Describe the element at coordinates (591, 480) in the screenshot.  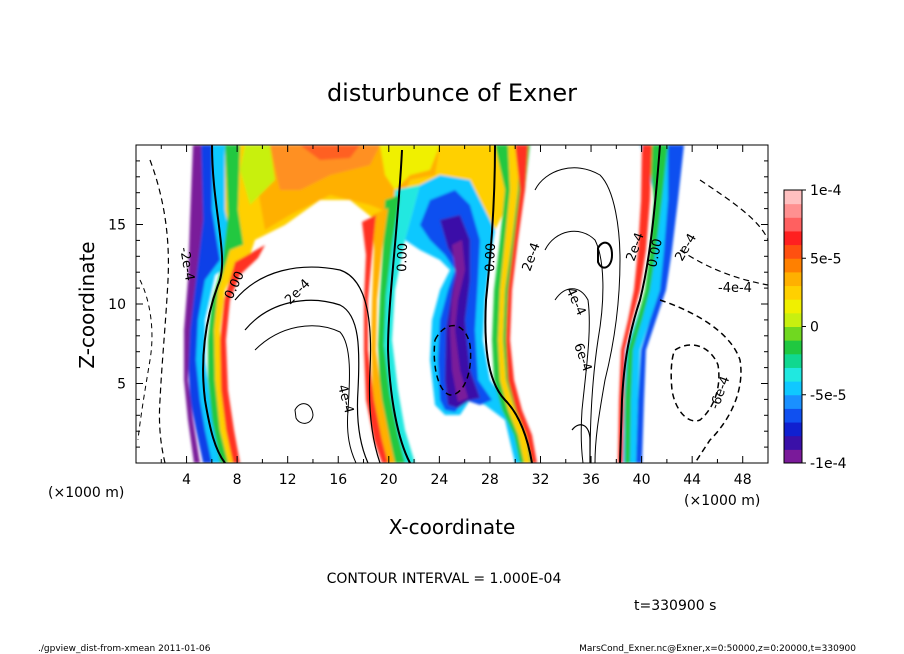
I see `x-tick-label: 36` at that location.